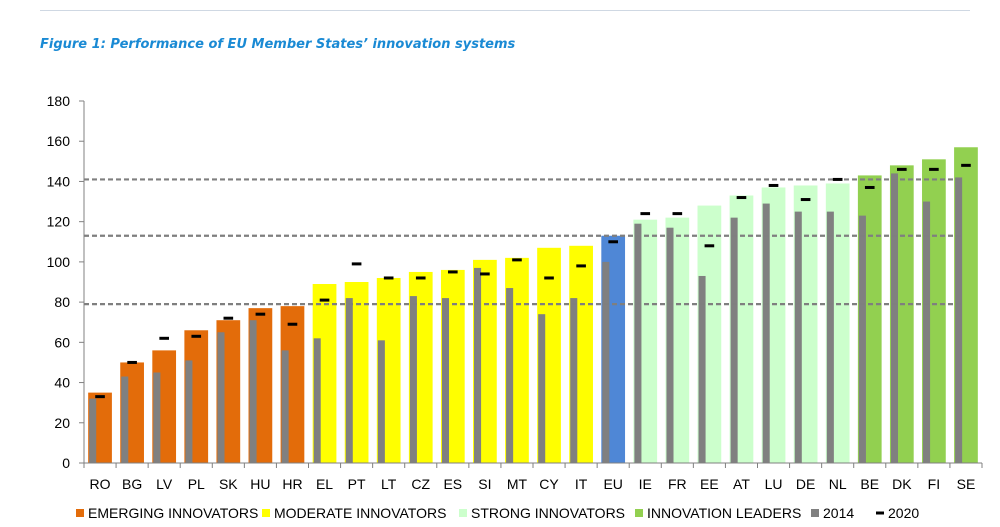  Describe the element at coordinates (62, 302) in the screenshot. I see `y-tick-label: 80` at that location.